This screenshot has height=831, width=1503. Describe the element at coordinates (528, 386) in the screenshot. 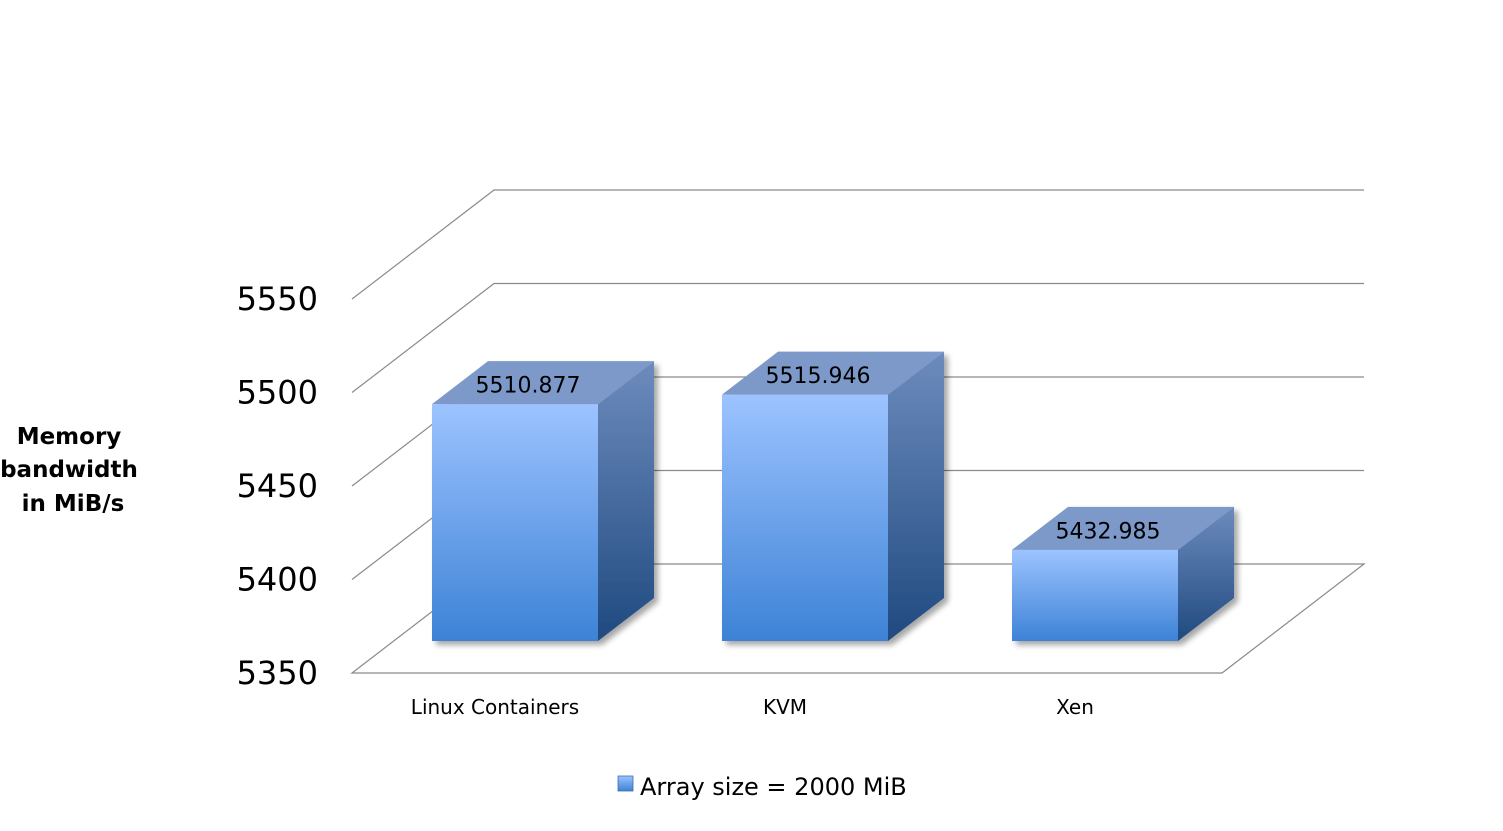

I see `bar-value-label: 5510.877` at that location.